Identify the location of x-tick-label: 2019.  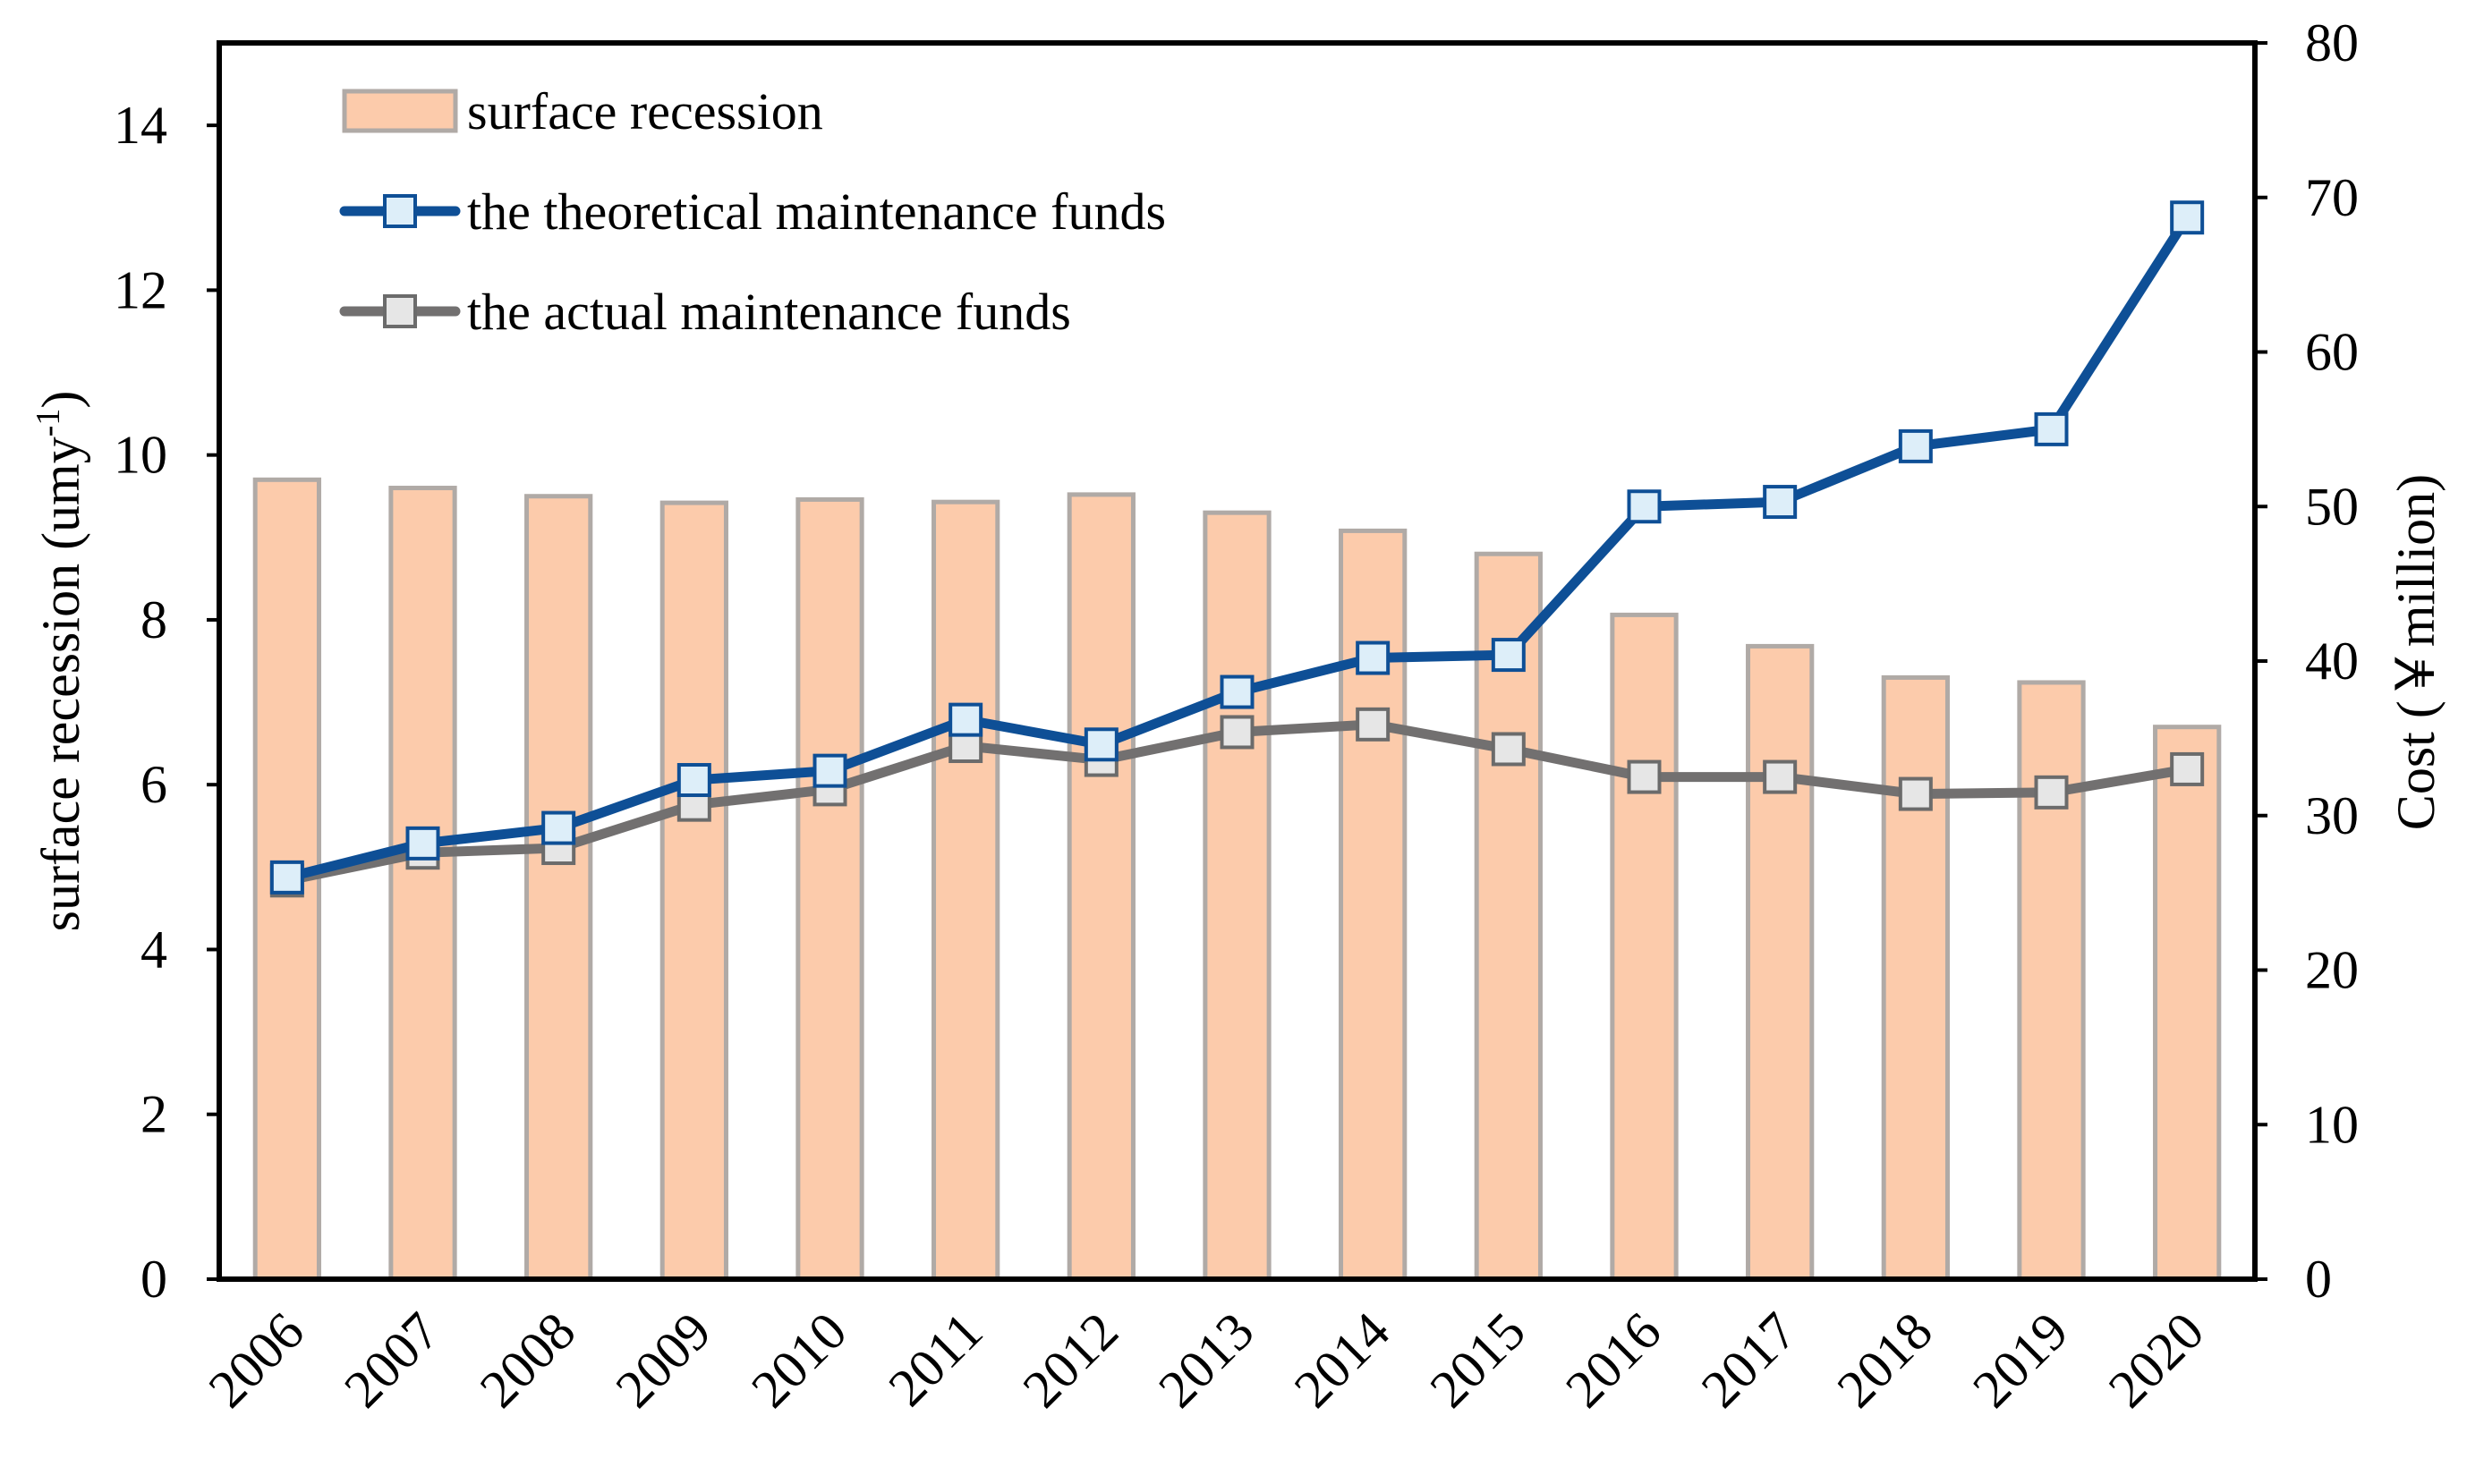
(2021, 1361).